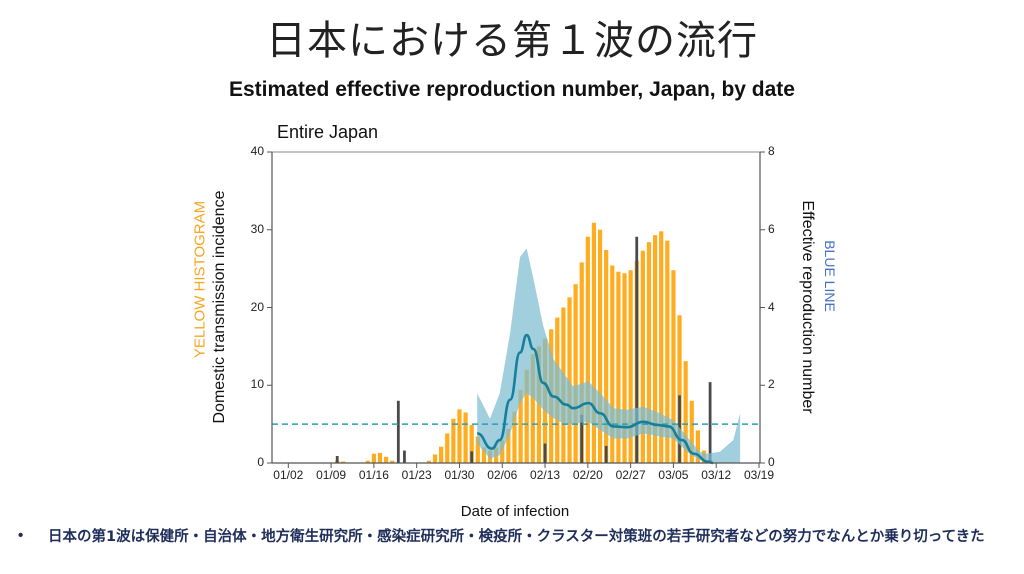  Describe the element at coordinates (260, 462) in the screenshot. I see `left-y-tick-label: 0` at that location.